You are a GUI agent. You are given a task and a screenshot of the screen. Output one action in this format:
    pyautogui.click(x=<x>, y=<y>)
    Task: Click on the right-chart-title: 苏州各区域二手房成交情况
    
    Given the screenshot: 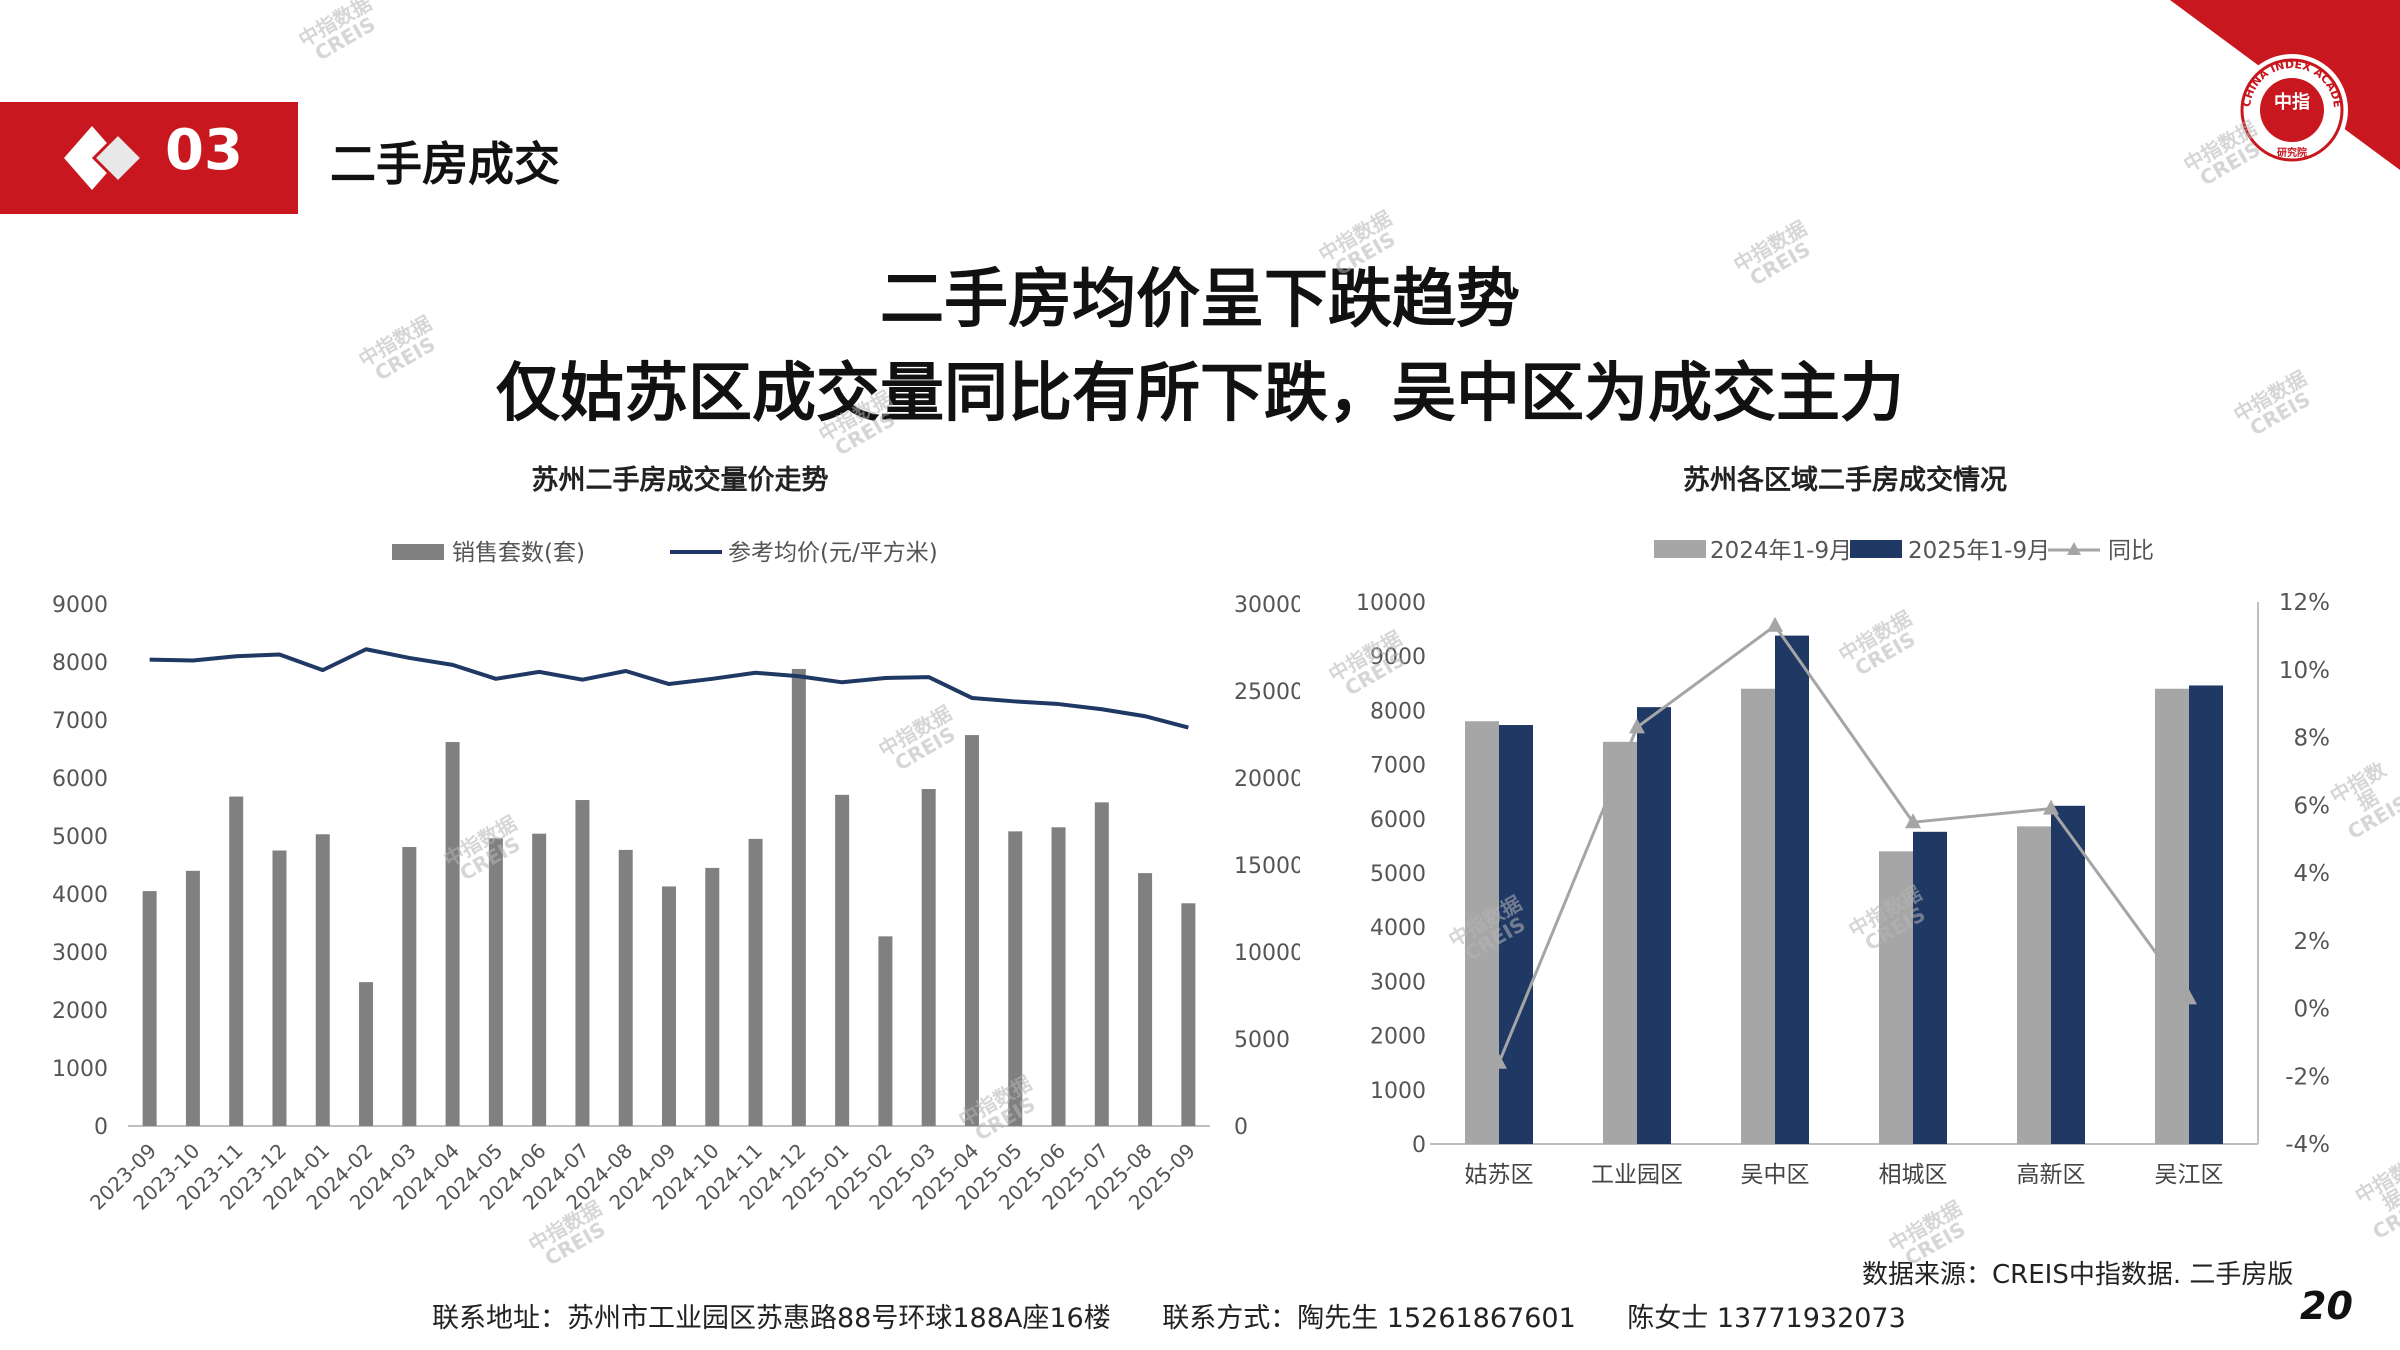 What is the action you would take?
    pyautogui.click(x=1845, y=480)
    